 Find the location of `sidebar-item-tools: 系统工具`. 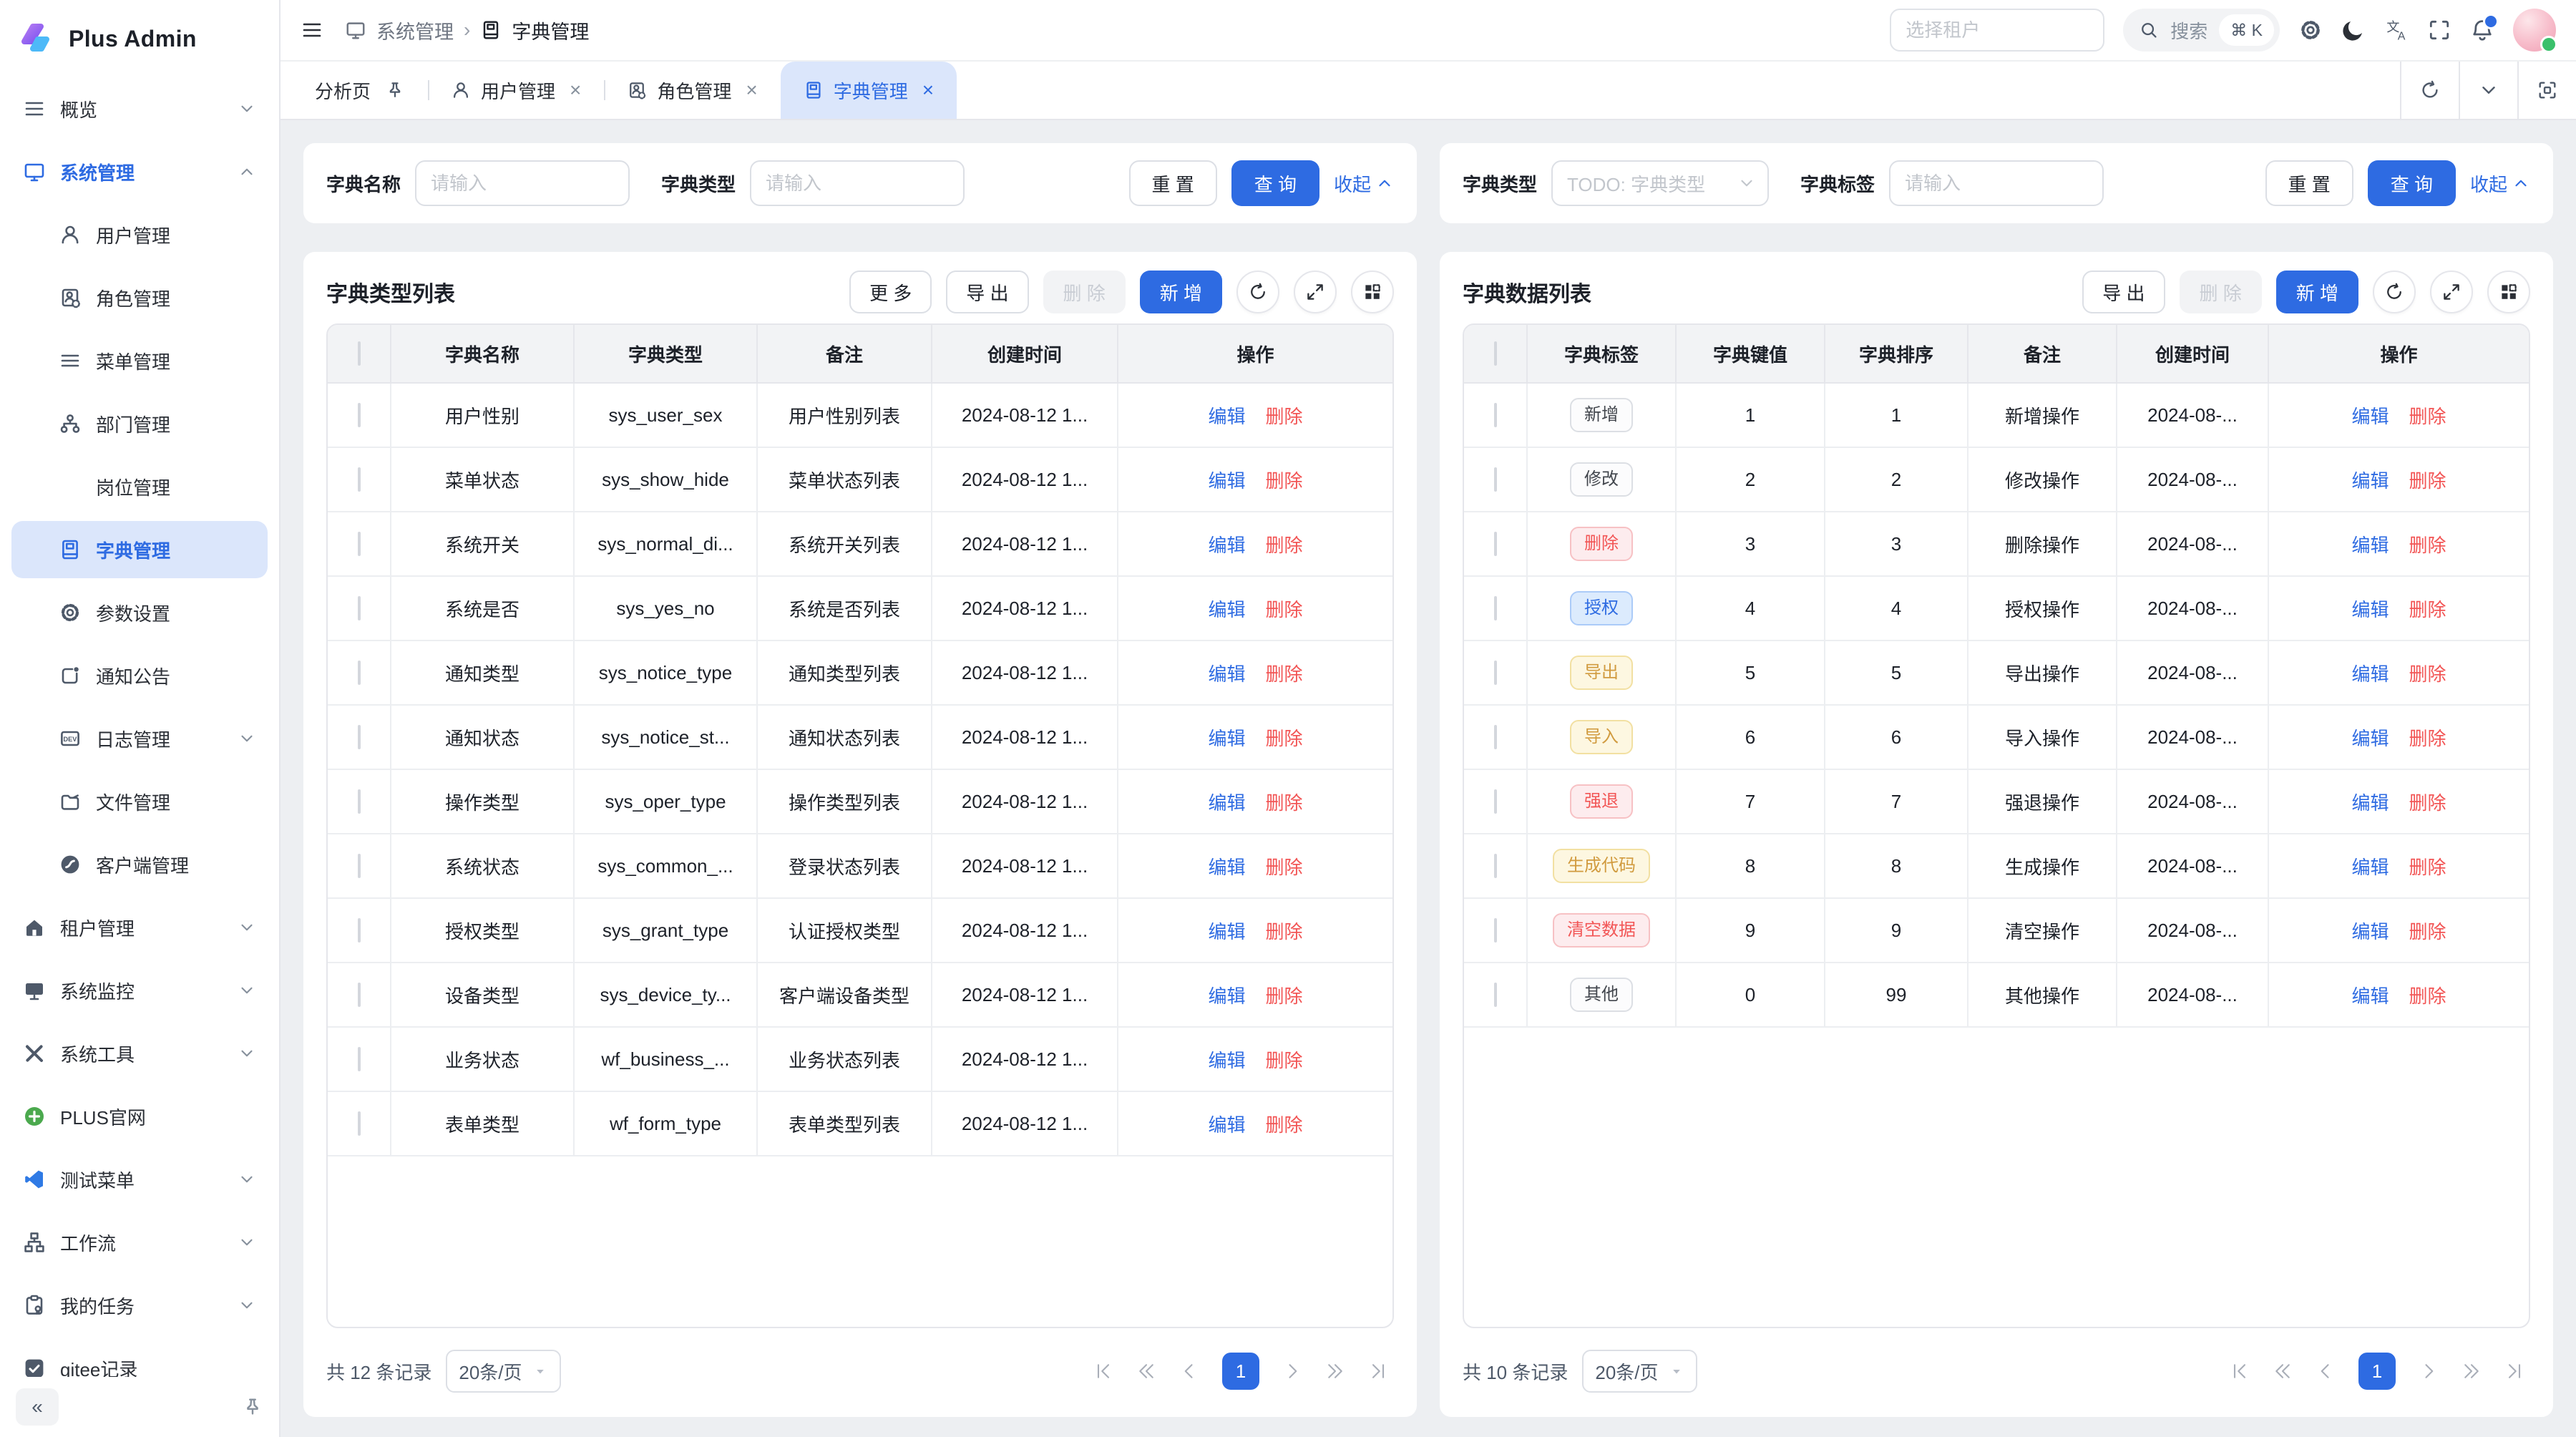

sidebar-item-tools: 系统工具 is located at coordinates (139, 1053).